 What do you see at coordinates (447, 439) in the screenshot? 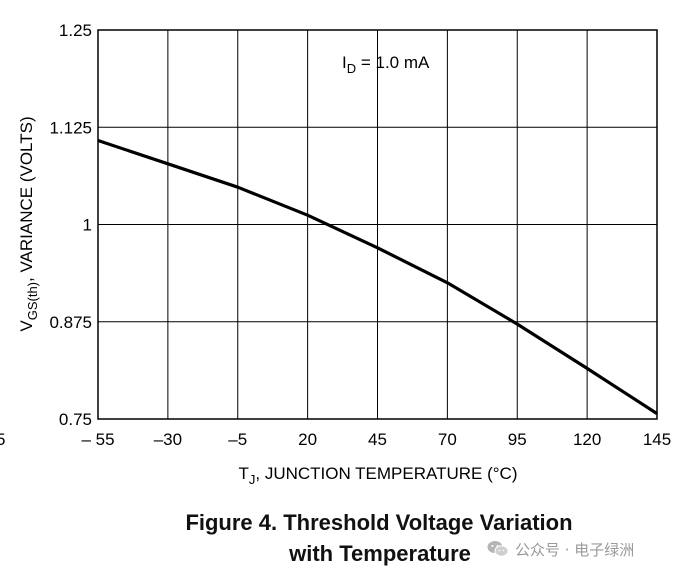
I see `x-tick-label: 70` at bounding box center [447, 439].